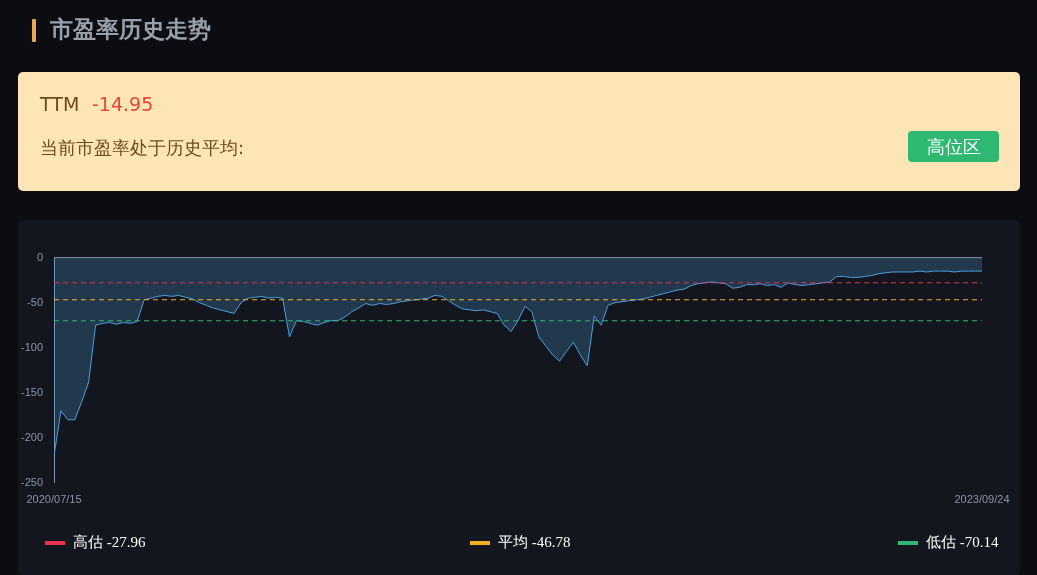  I want to click on x-tick-label: 2023/09/24, so click(982, 499).